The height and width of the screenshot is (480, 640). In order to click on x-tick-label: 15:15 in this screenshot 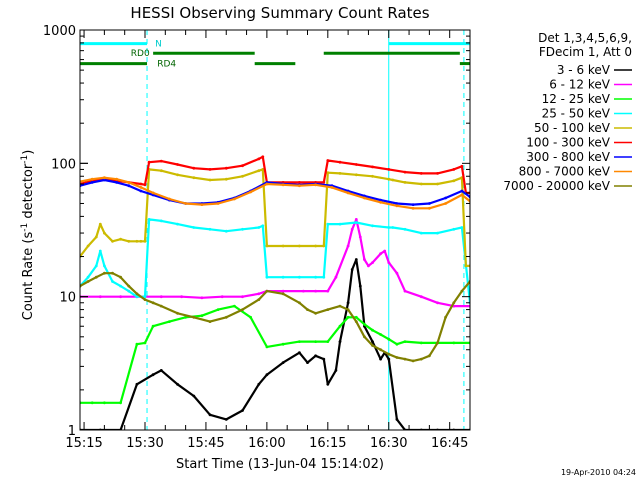, I will do `click(83, 443)`.